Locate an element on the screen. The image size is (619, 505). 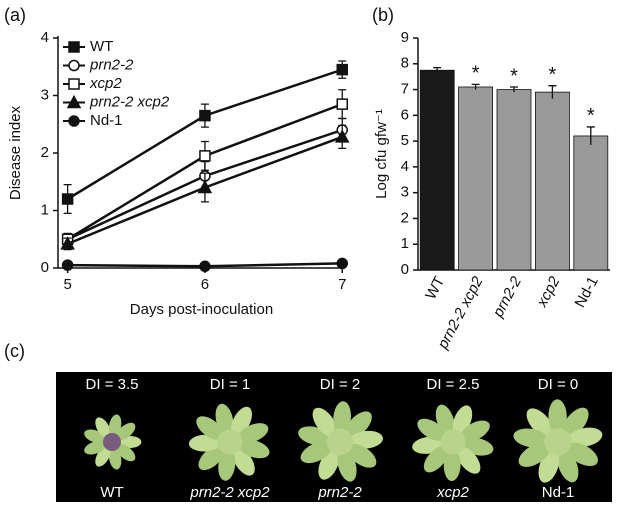
legend-label: xcp2 is located at coordinates (105, 83).